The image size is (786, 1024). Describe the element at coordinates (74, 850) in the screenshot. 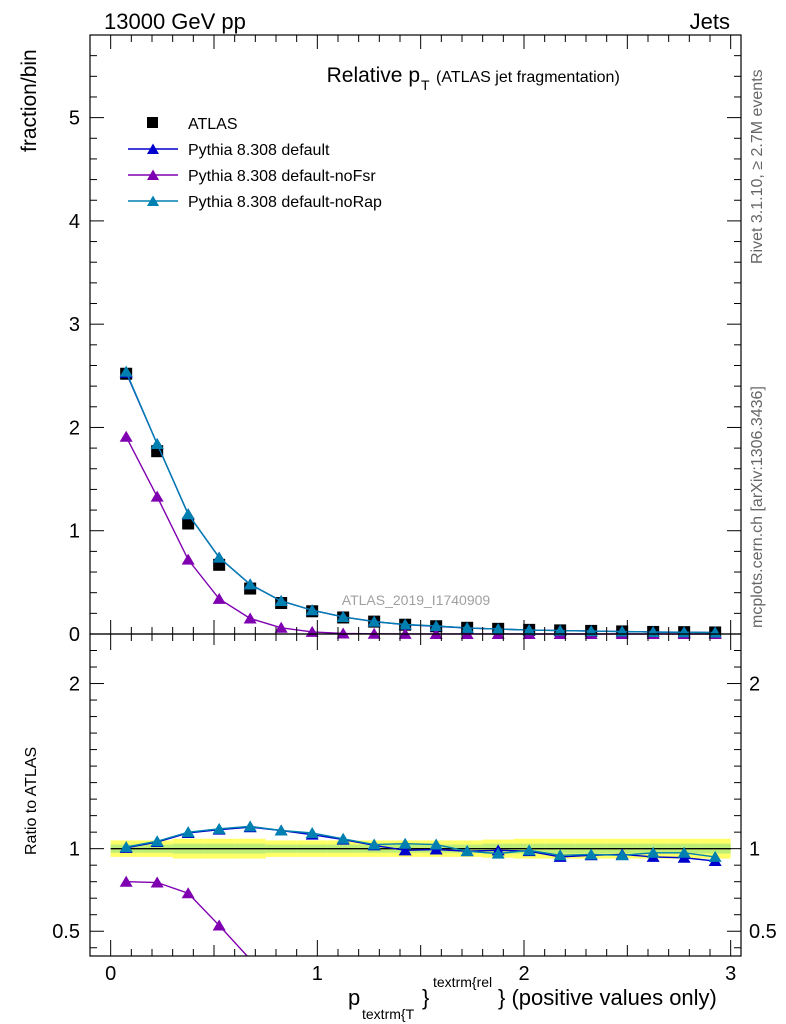

I see `ratio-y-tick-label: 1` at that location.